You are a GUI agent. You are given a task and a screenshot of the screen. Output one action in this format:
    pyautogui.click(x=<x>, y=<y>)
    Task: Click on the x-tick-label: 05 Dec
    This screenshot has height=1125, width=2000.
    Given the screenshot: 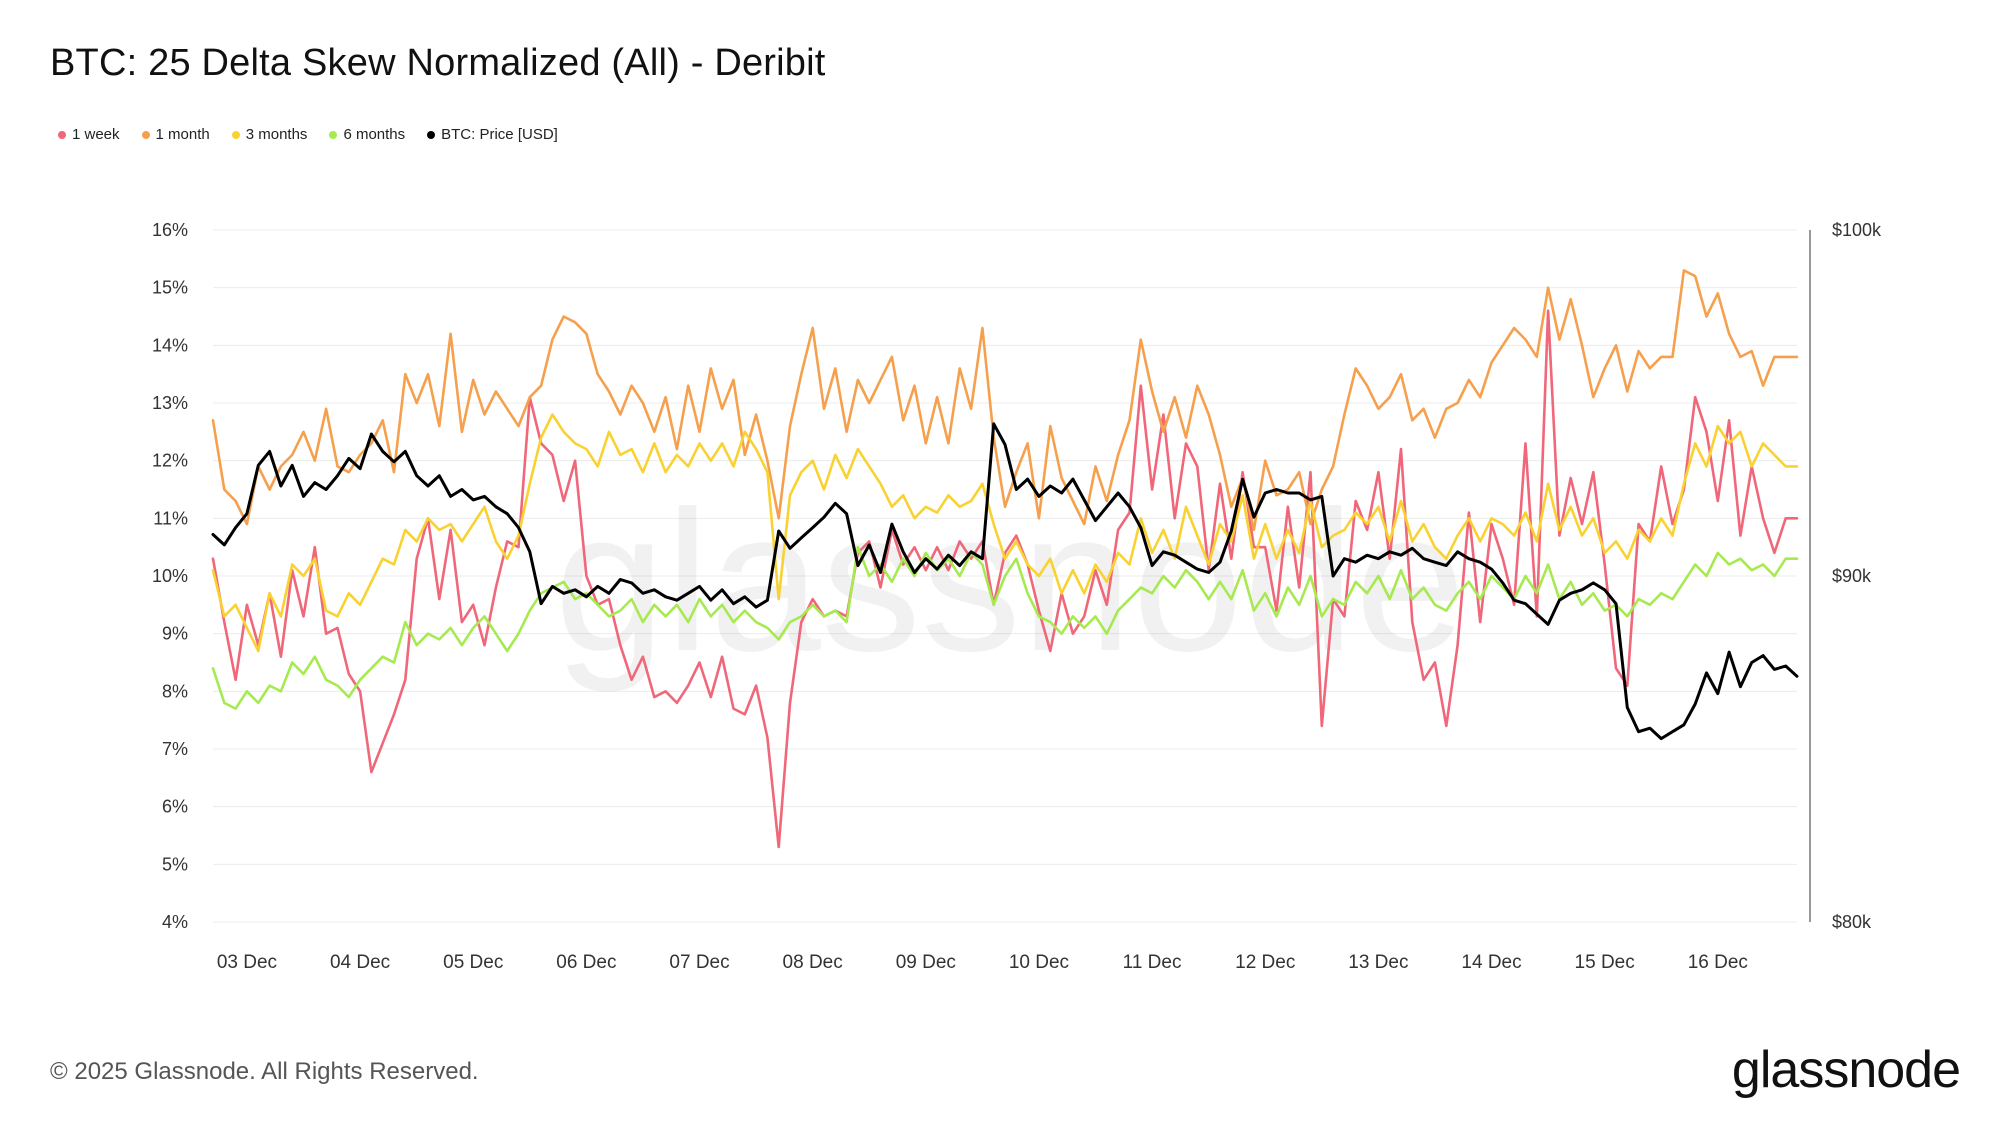 What is the action you would take?
    pyautogui.click(x=473, y=962)
    